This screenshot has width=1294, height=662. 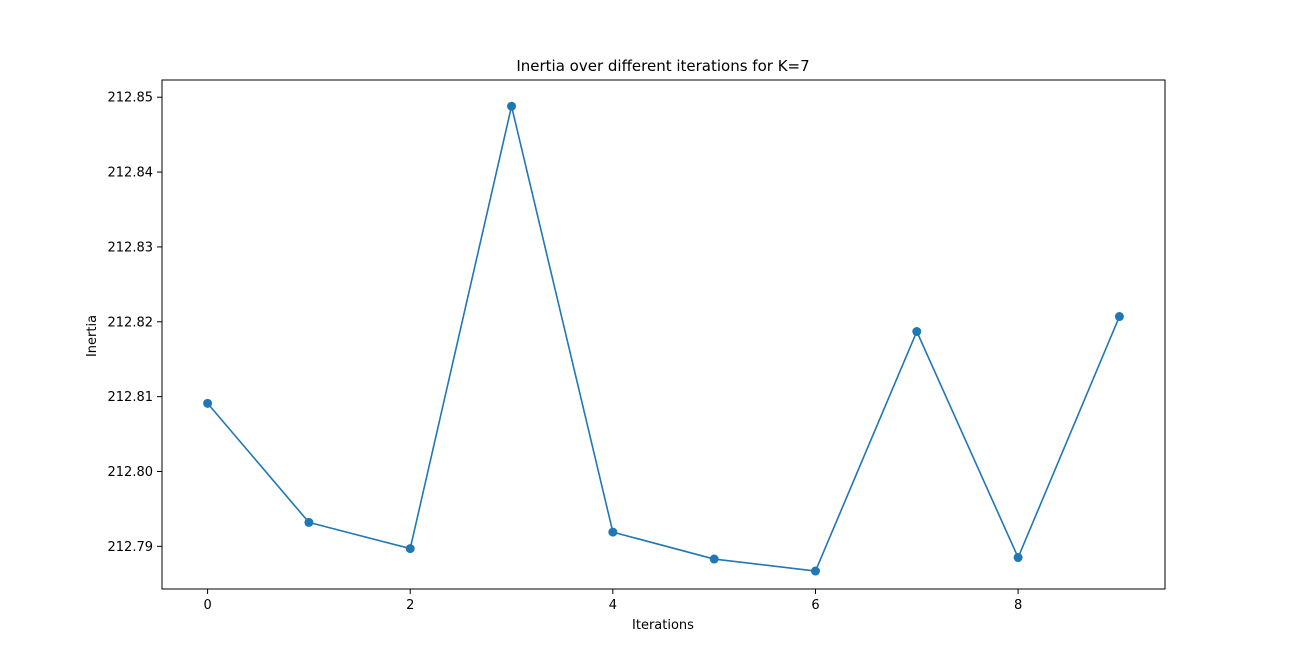 What do you see at coordinates (663, 625) in the screenshot?
I see `x-axis-label: Iterations` at bounding box center [663, 625].